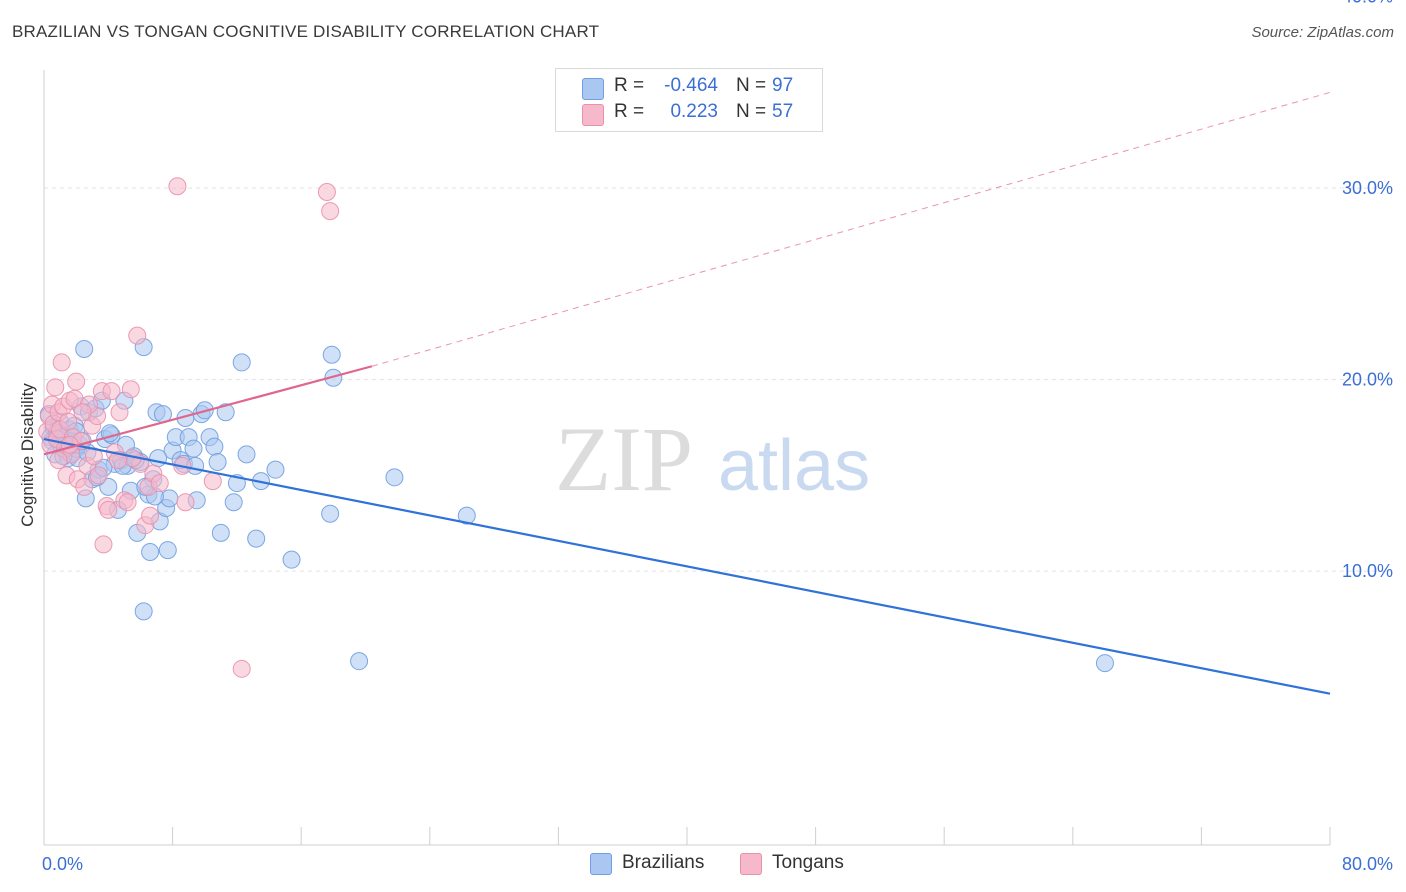 This screenshot has width=1406, height=892. Describe the element at coordinates (1367, 3) in the screenshot. I see `y-tick-label: 40.0%` at that location.